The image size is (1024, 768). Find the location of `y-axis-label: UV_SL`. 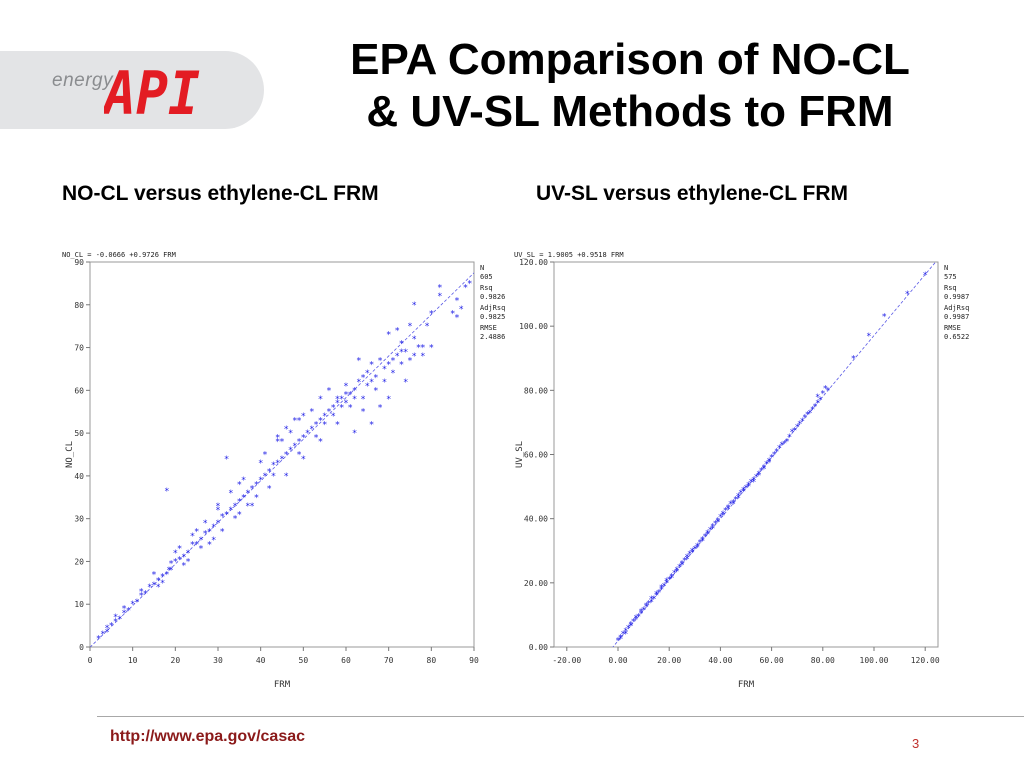

y-axis-label: UV_SL is located at coordinates (520, 454).